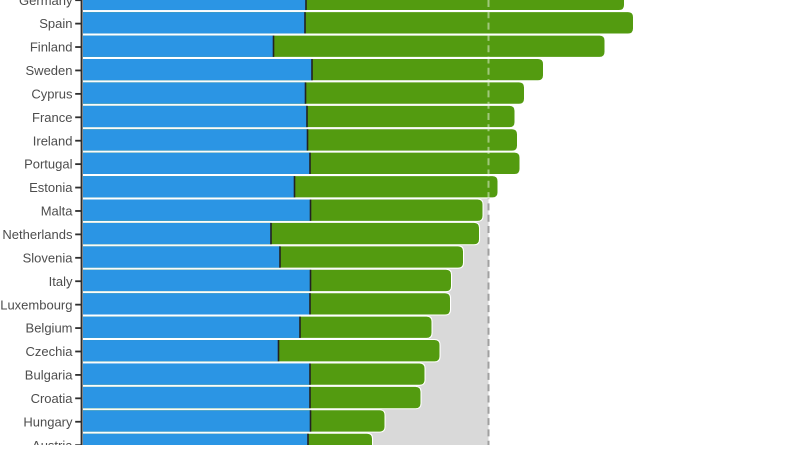  What do you see at coordinates (55, 23) in the screenshot?
I see `svg-text: Spain` at bounding box center [55, 23].